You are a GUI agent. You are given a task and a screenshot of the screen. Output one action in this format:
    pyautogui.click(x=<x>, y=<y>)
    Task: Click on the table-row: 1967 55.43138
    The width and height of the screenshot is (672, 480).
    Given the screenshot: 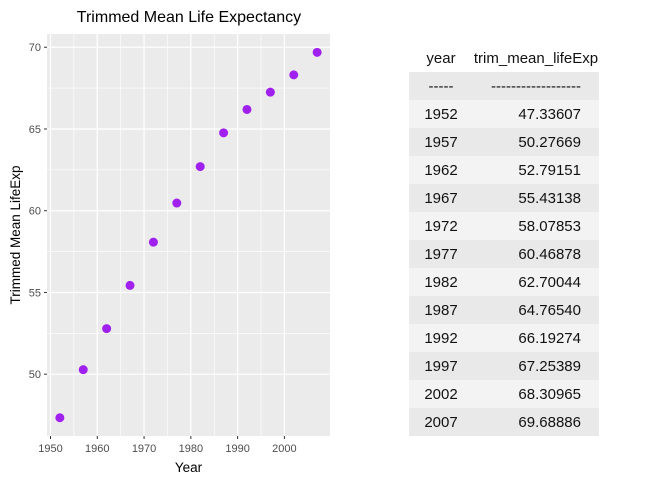 What is the action you would take?
    pyautogui.click(x=504, y=198)
    